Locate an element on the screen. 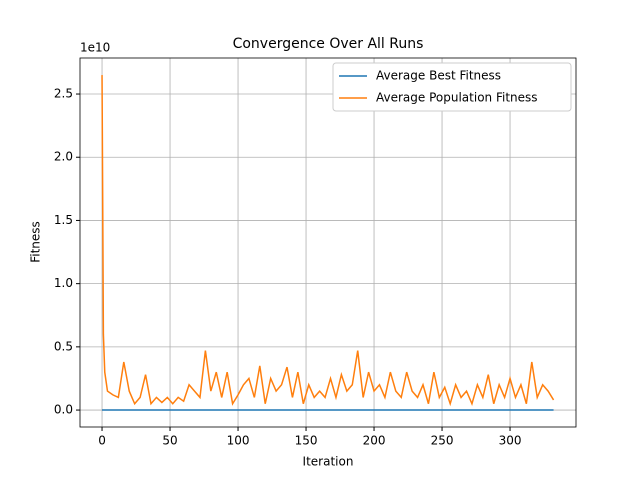 Image resolution: width=640 pixels, height=480 pixels. y-tick-label: 0.5 is located at coordinates (63, 346).